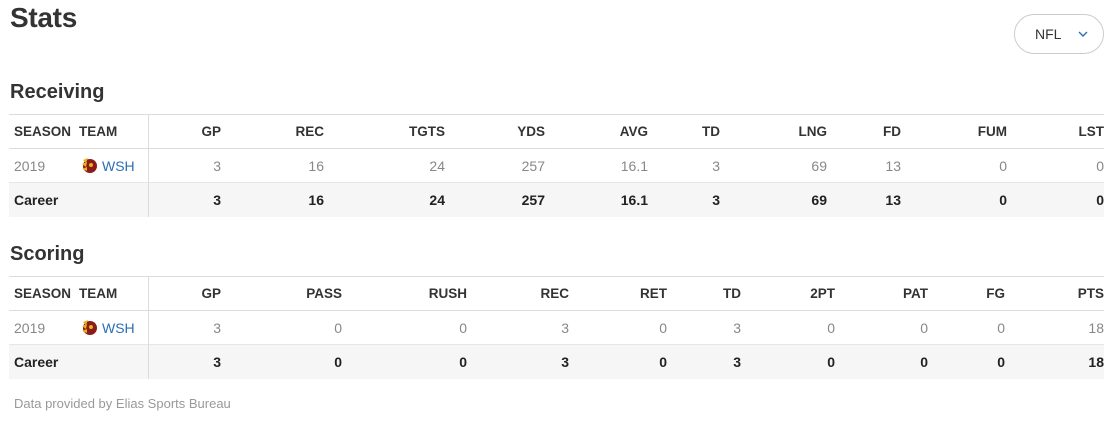 This screenshot has height=422, width=1119. Describe the element at coordinates (1090, 293) in the screenshot. I see `col-header: PTS` at that location.